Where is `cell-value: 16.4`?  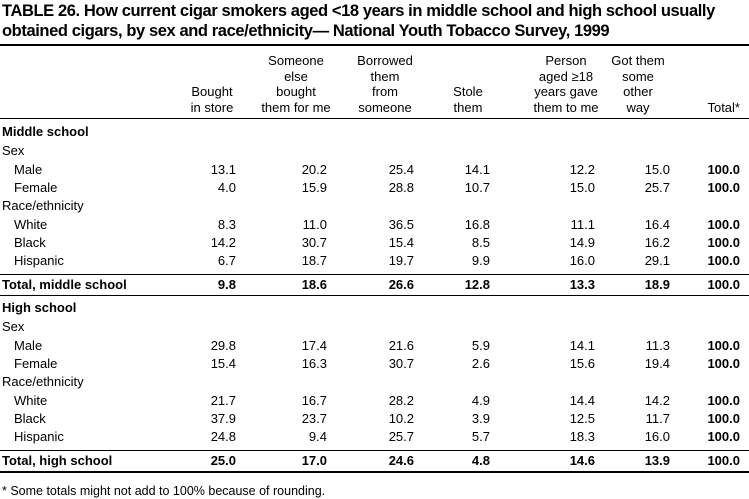
cell-value: 16.4 is located at coordinates (657, 224).